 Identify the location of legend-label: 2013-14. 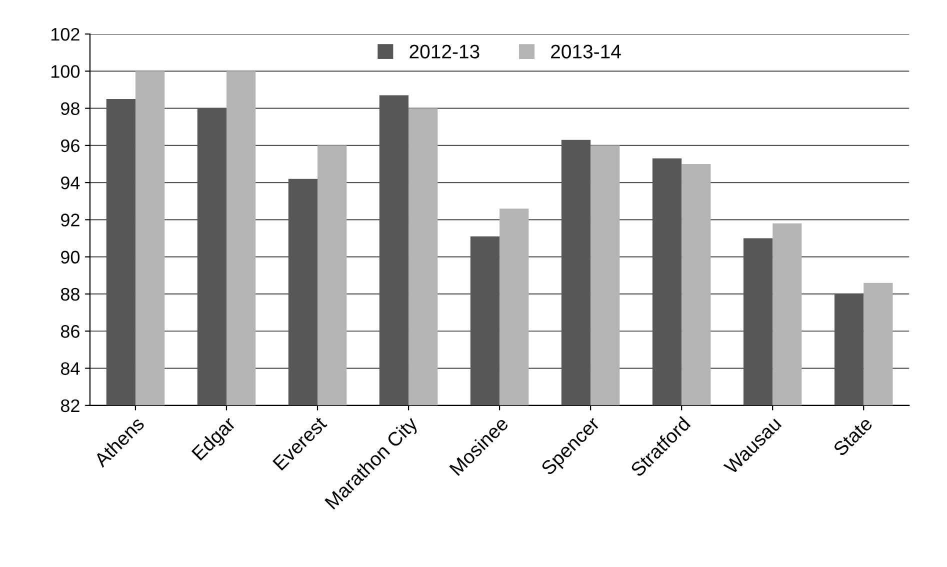
(586, 51).